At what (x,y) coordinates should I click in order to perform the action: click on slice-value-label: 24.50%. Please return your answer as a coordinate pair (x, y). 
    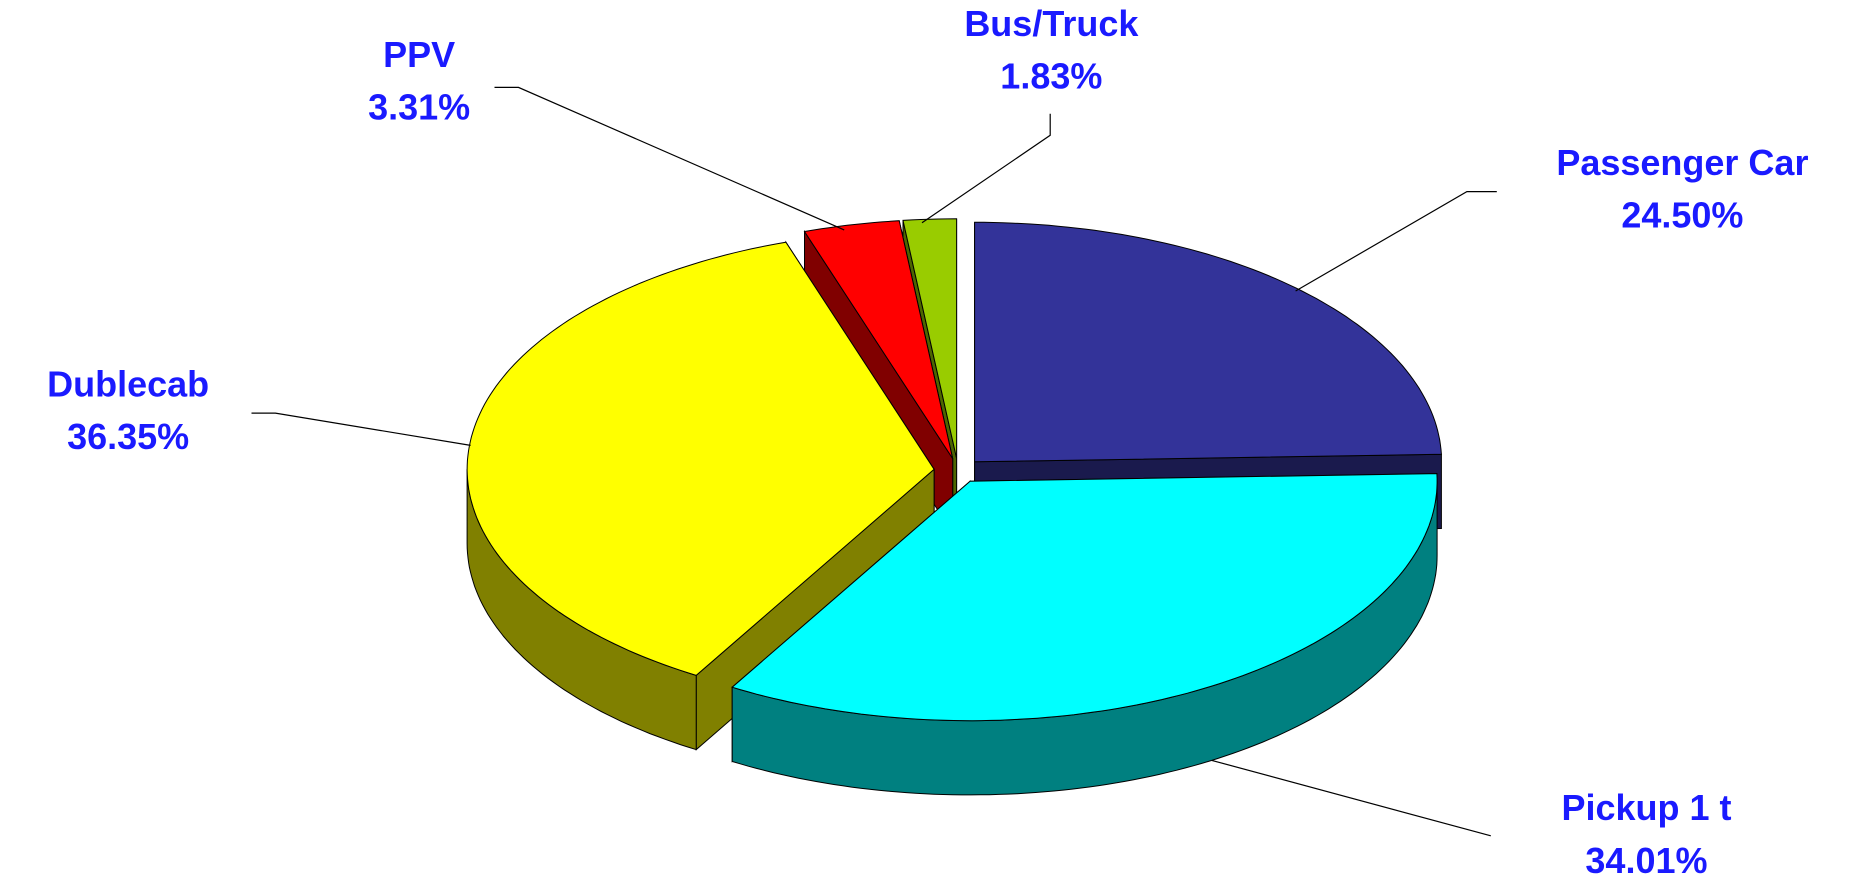
    Looking at the image, I should click on (1682, 214).